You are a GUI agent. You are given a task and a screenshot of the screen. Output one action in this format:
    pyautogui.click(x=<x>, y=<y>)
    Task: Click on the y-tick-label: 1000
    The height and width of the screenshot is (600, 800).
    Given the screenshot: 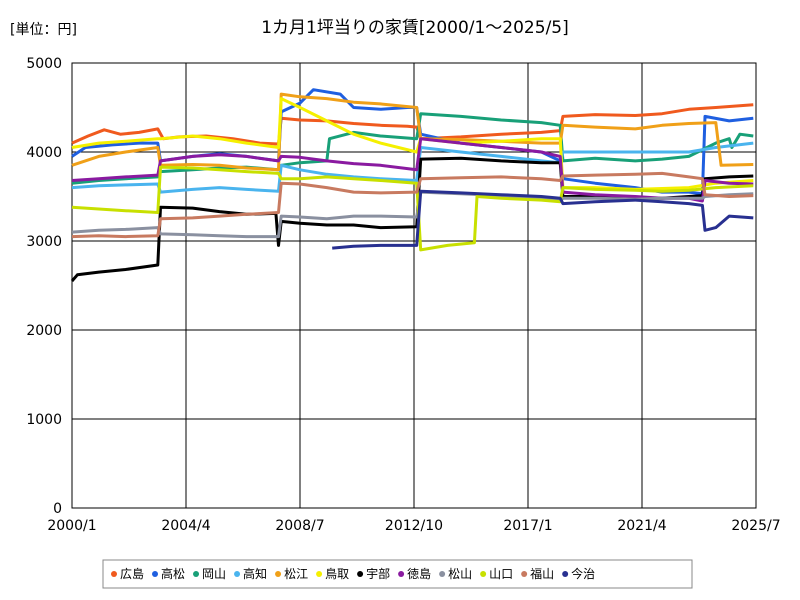 What is the action you would take?
    pyautogui.click(x=44, y=420)
    